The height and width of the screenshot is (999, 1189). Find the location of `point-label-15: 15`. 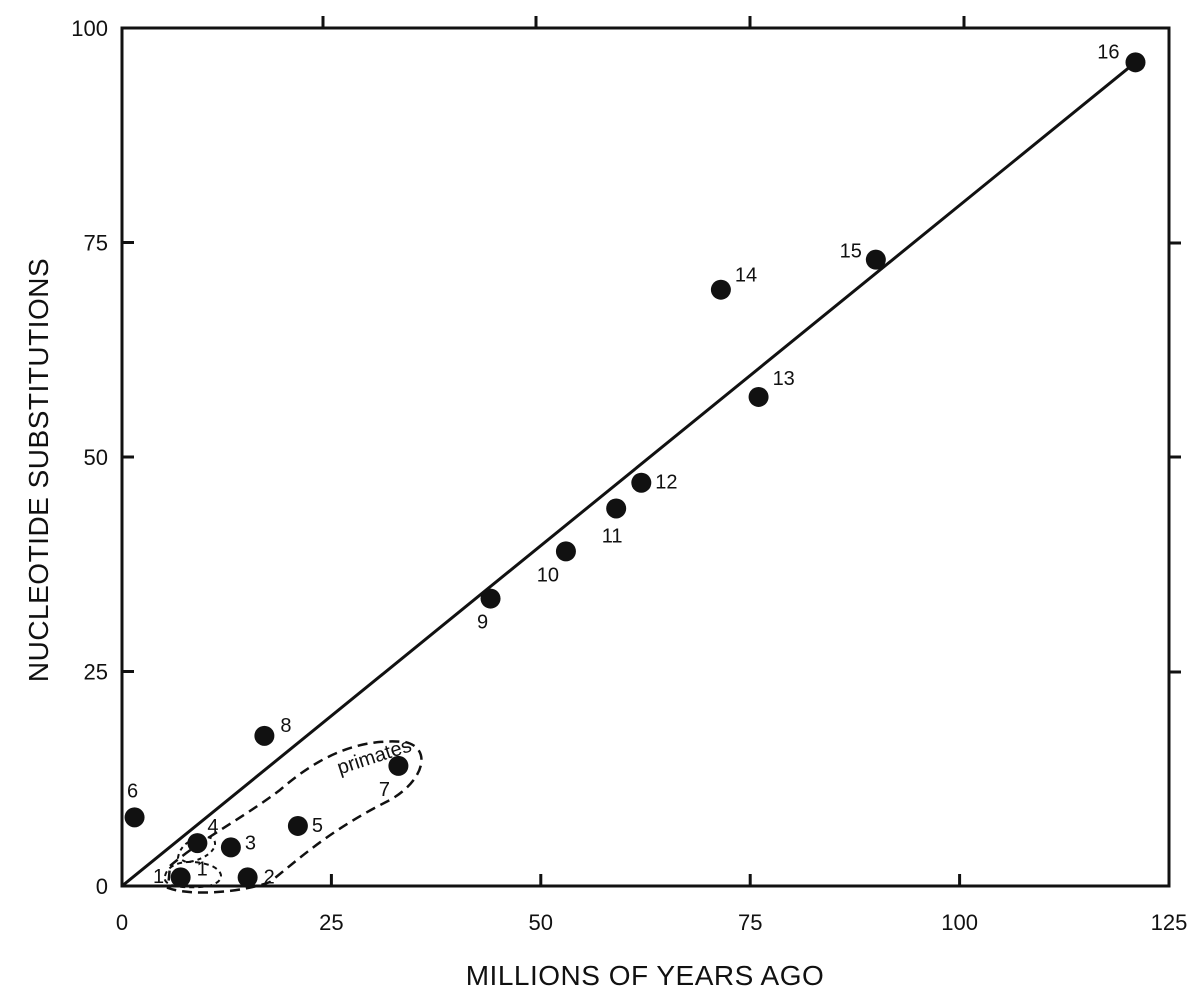

point-label-15: 15 is located at coordinates (851, 252).